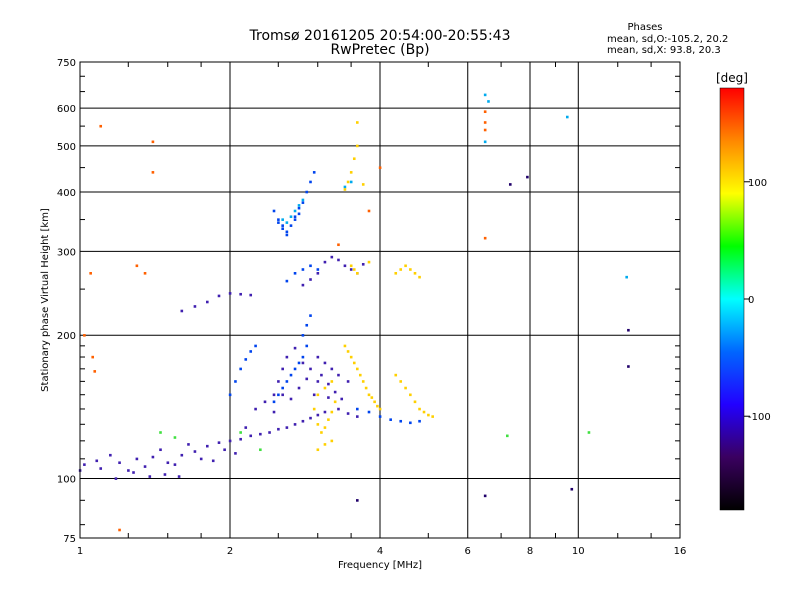 The image size is (800, 600). I want to click on x-tick-label: 16, so click(680, 551).